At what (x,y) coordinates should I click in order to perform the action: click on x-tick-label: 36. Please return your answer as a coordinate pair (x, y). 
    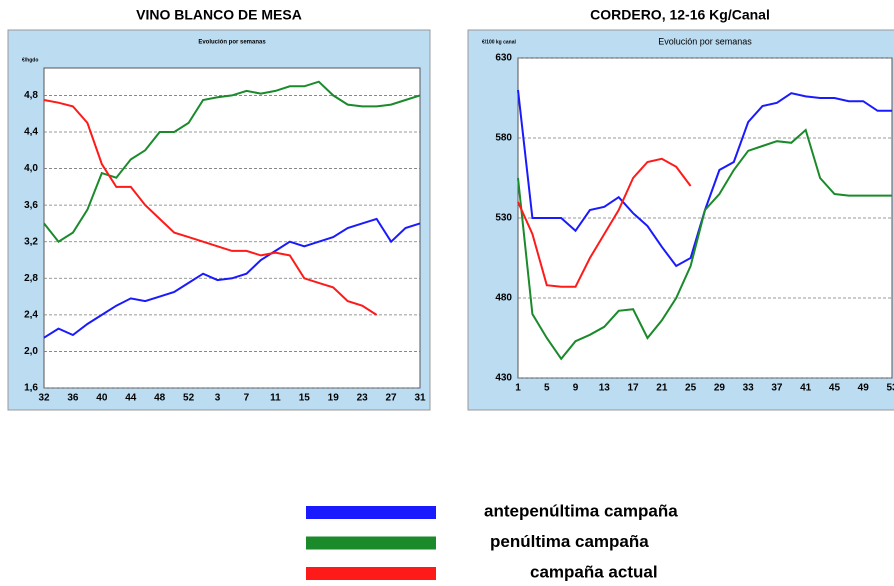
    Looking at the image, I should click on (73, 398).